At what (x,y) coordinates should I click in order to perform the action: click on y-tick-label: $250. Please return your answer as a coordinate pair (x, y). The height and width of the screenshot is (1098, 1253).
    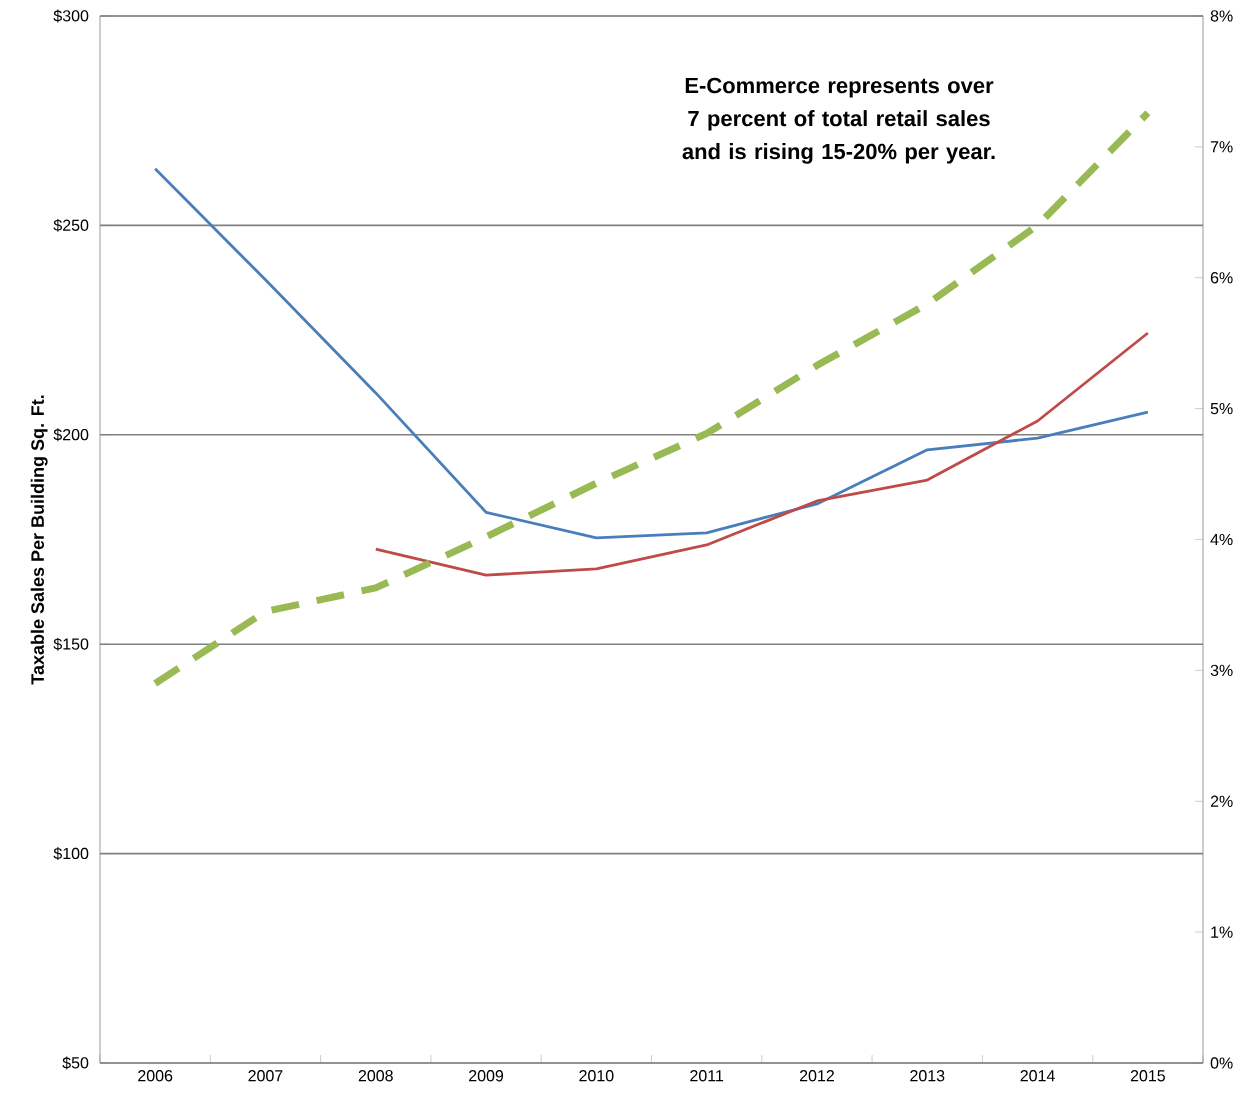
    Looking at the image, I should click on (71, 225).